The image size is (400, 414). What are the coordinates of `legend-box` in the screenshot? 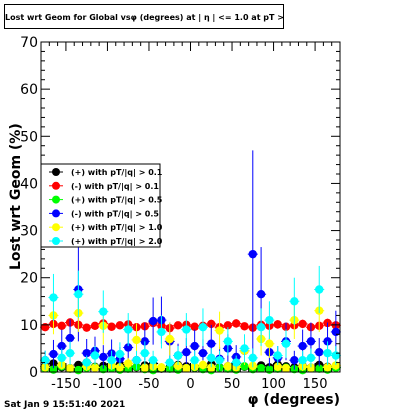 It's located at (100, 205).